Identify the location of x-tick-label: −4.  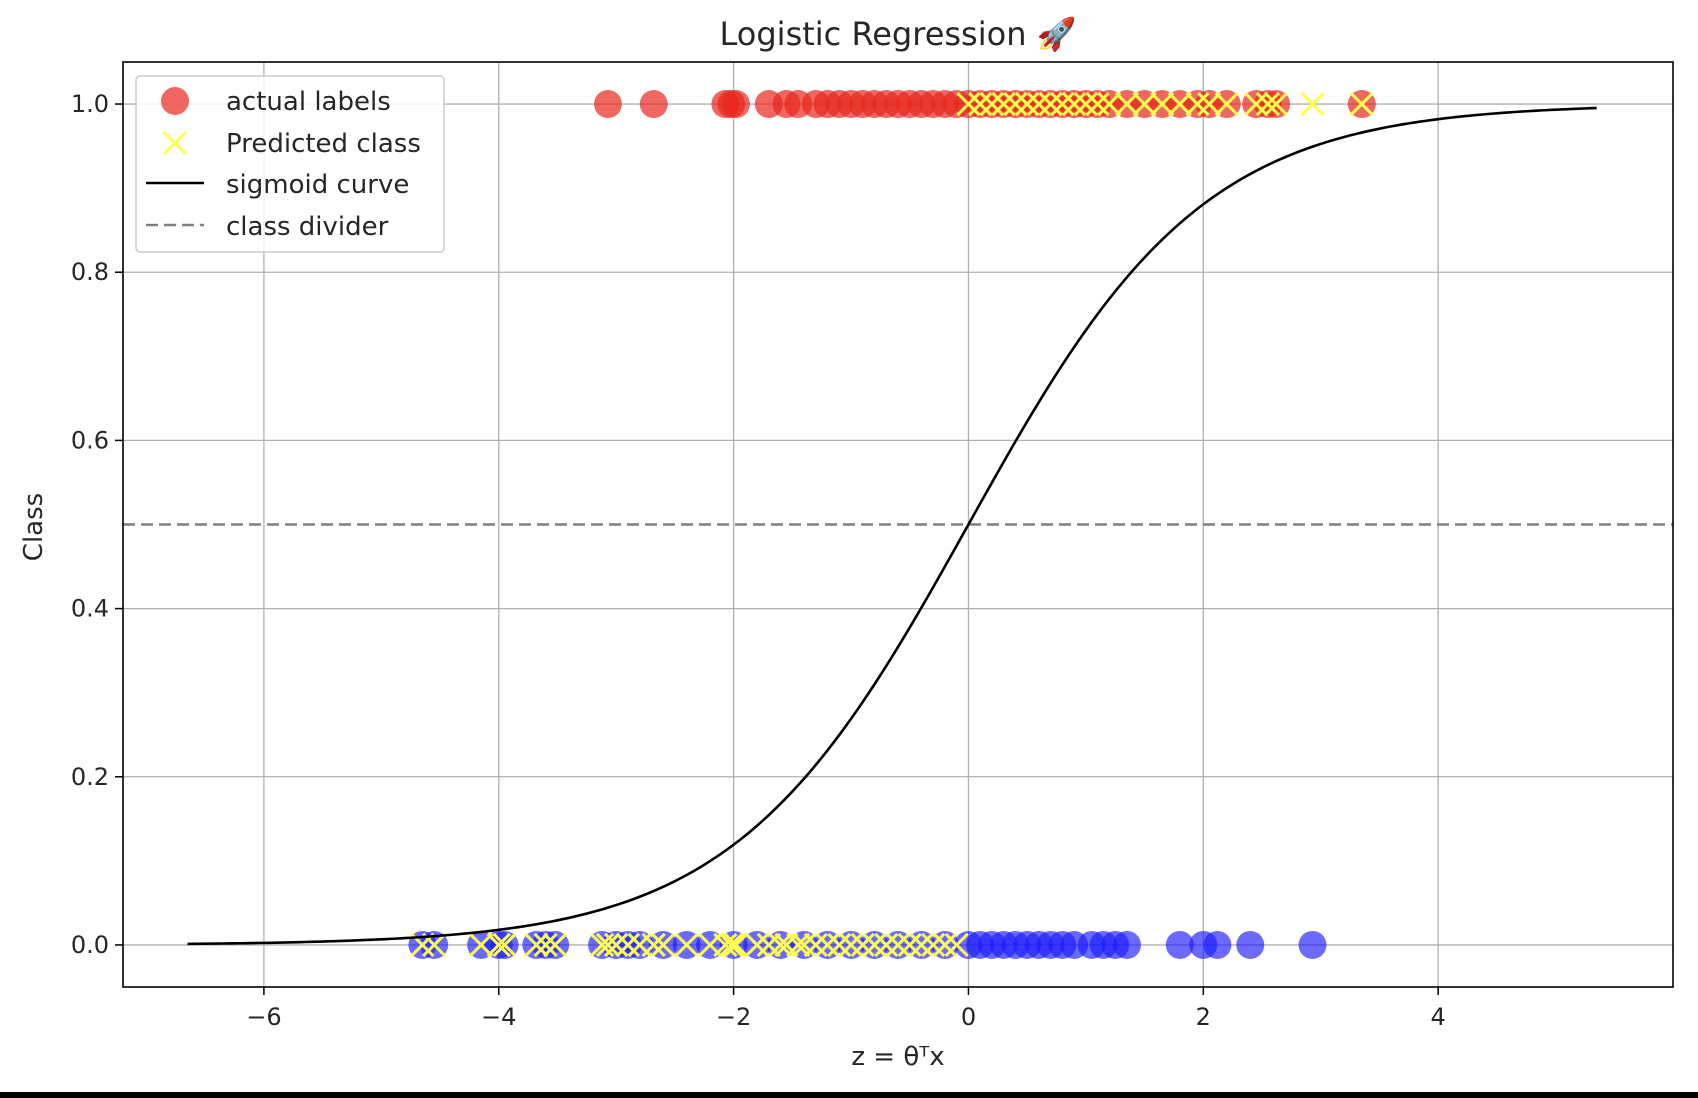
(498, 1017).